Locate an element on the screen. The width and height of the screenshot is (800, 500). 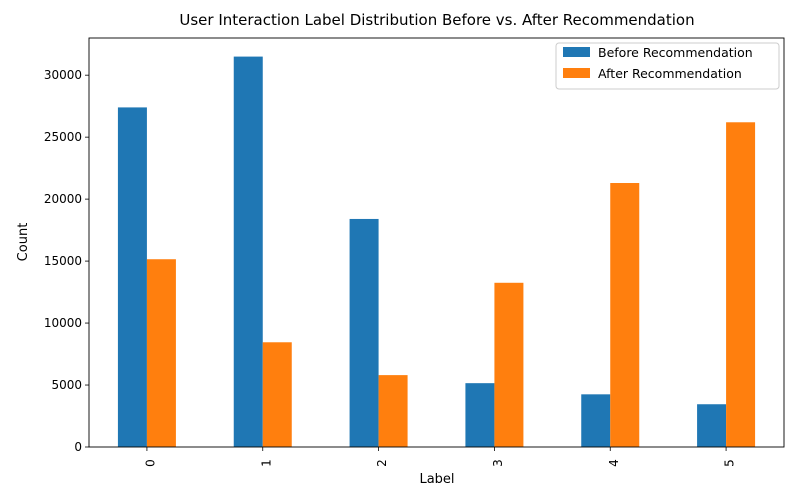
x-tick-label: 3 is located at coordinates (498, 463).